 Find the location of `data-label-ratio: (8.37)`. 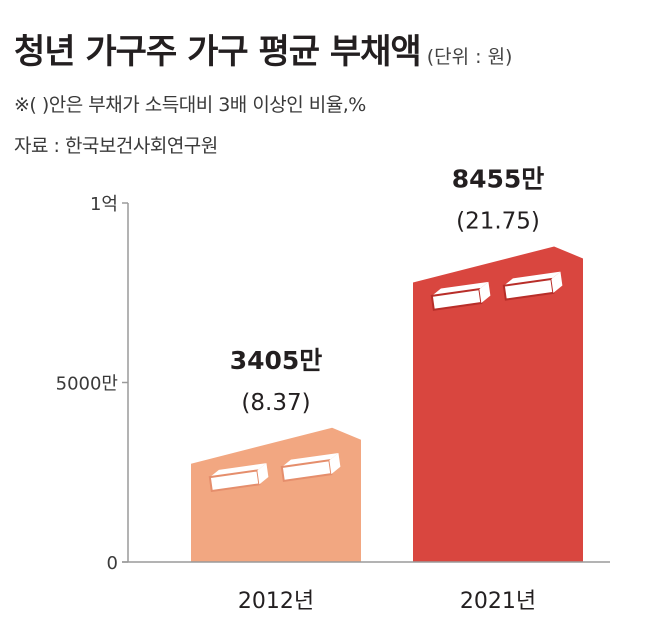

data-label-ratio: (8.37) is located at coordinates (275, 403).